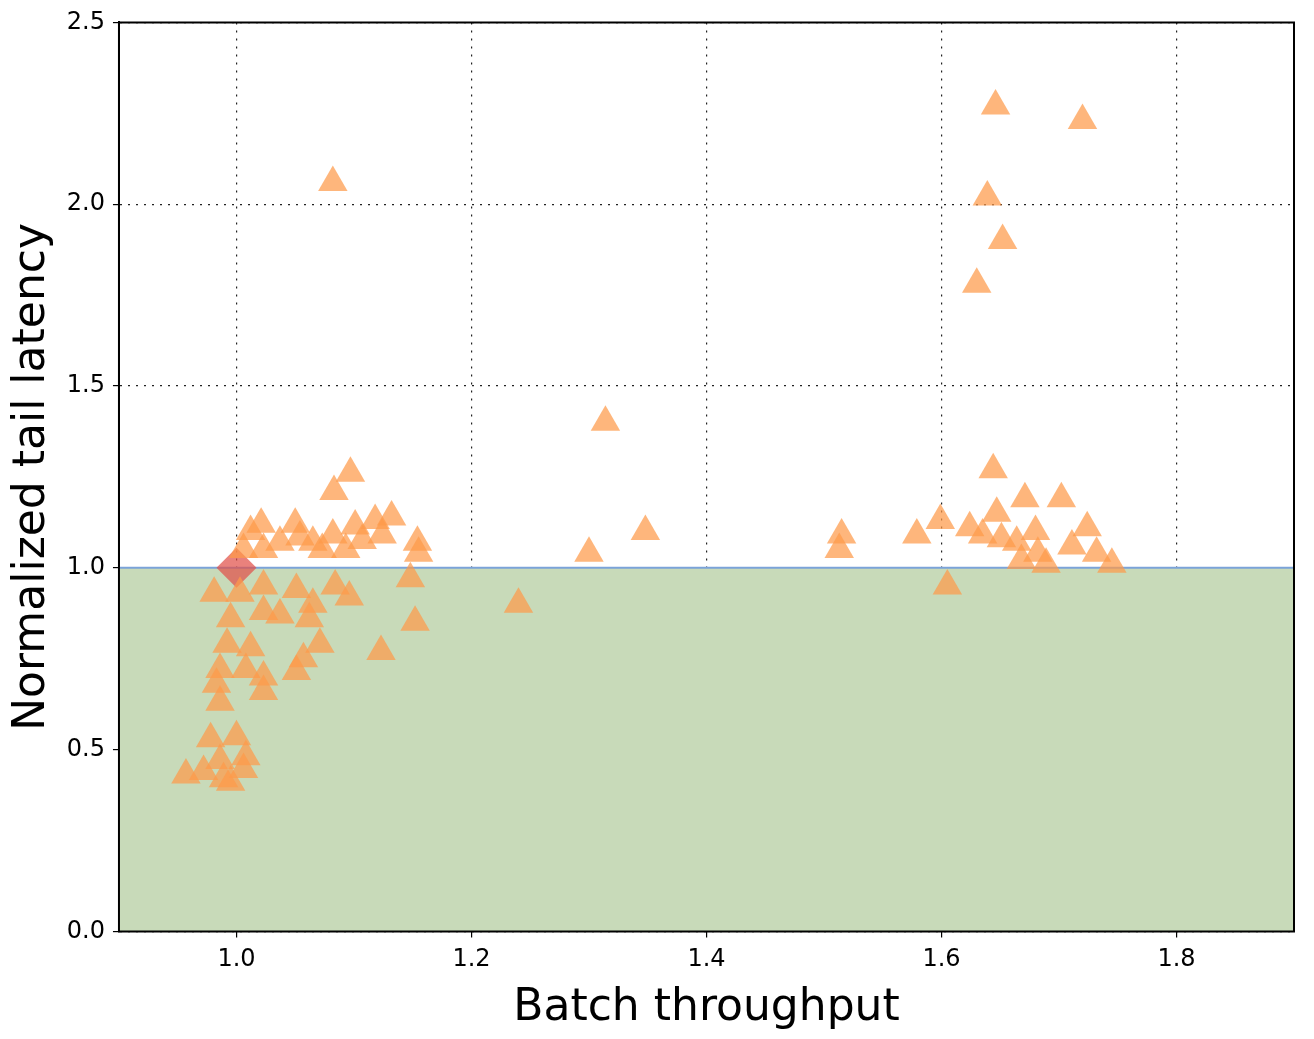  I want to click on y-tick-label: 1.5, so click(85, 384).